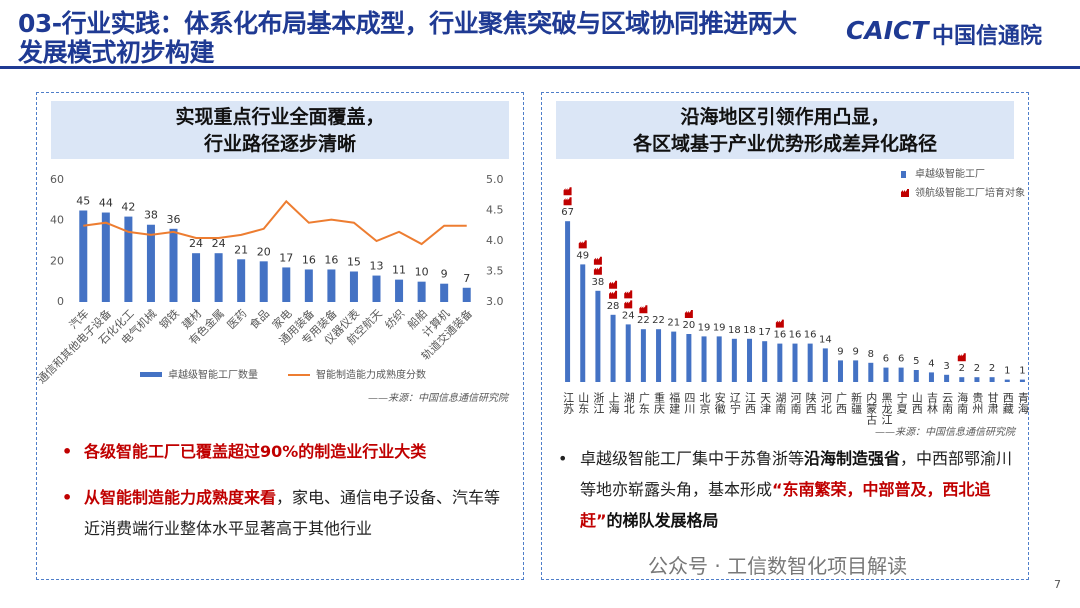 The width and height of the screenshot is (1080, 608). Describe the element at coordinates (377, 266) in the screenshot. I see `data-label: 13` at that location.